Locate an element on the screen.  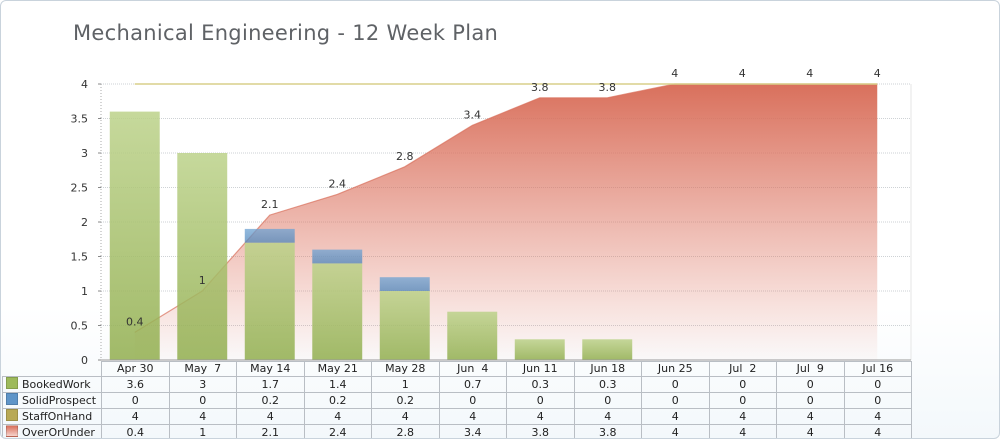
y-tick-label: 2 is located at coordinates (84, 222).